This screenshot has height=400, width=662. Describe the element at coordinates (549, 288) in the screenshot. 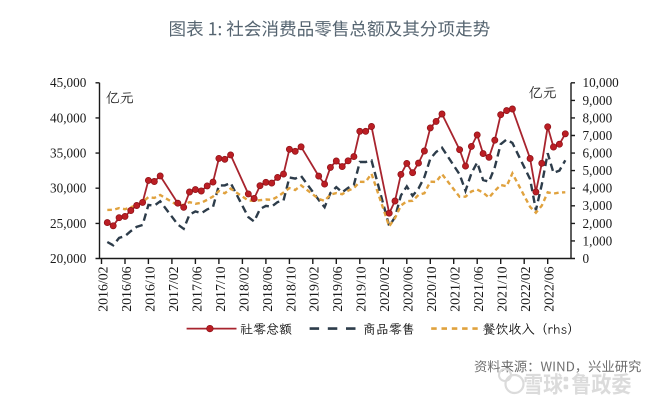

I see `svg-text: 2022/06` at that location.